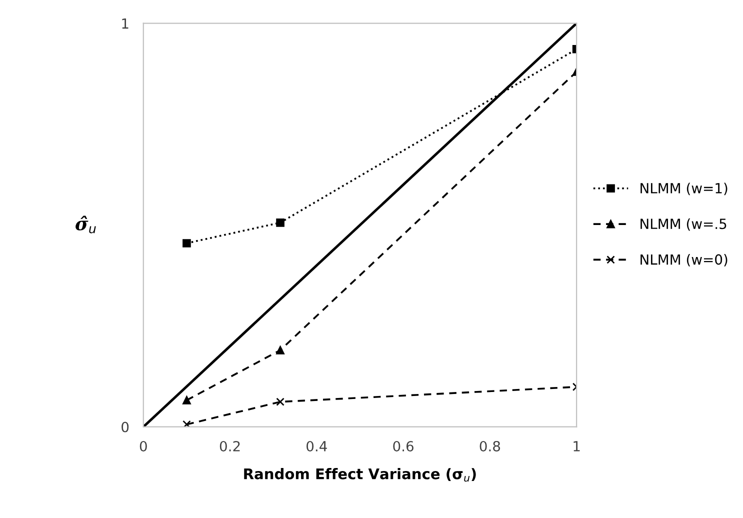 The height and width of the screenshot is (518, 743). What do you see at coordinates (316, 446) in the screenshot?
I see `x-tick-label: 0.4` at bounding box center [316, 446].